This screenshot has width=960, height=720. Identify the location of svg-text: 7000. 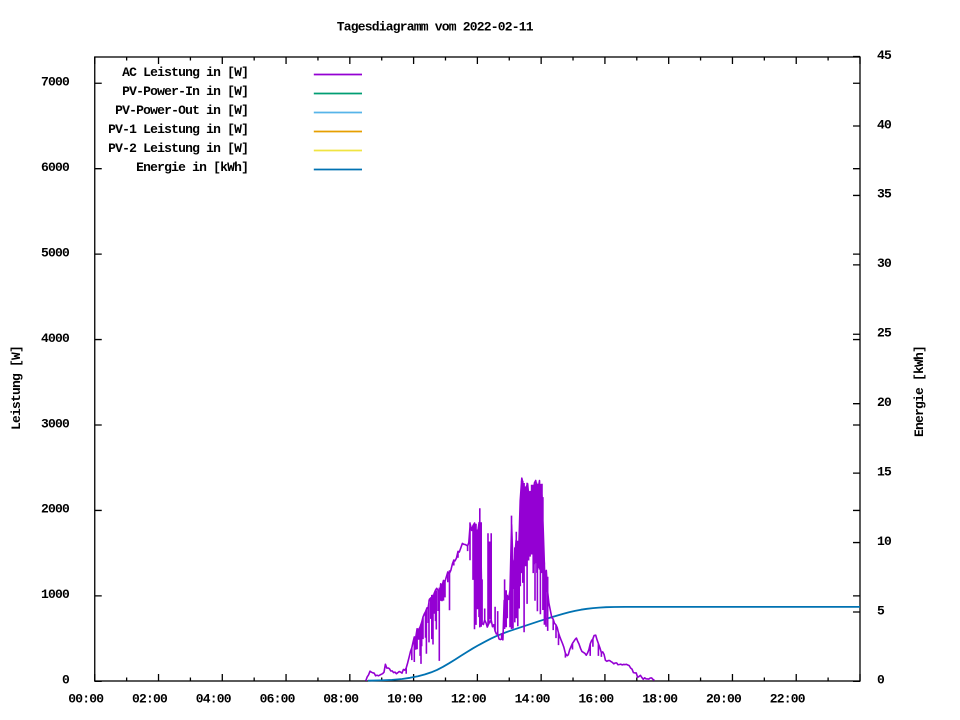
(55, 82).